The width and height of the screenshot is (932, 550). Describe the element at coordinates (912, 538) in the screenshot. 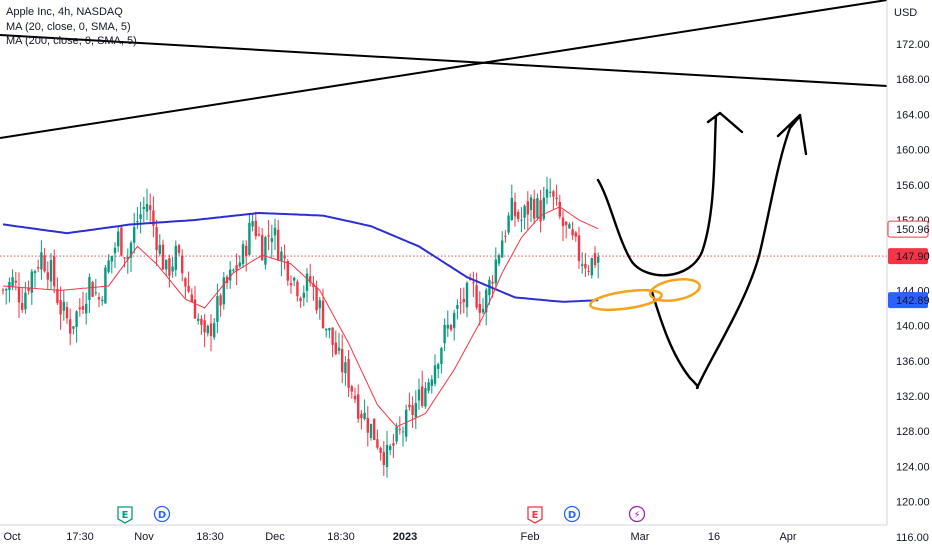

I see `price-tick-label: 116.00` at that location.